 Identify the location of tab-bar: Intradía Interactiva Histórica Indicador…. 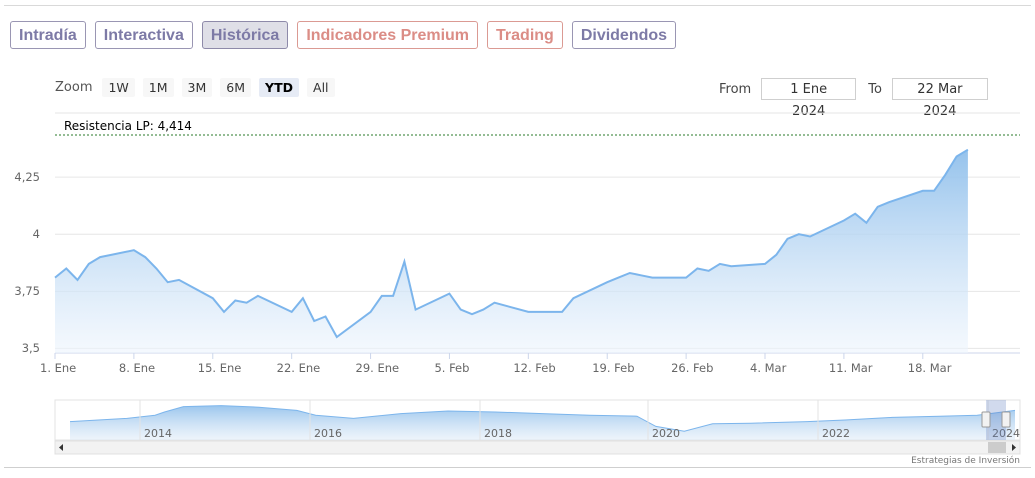
(343, 35).